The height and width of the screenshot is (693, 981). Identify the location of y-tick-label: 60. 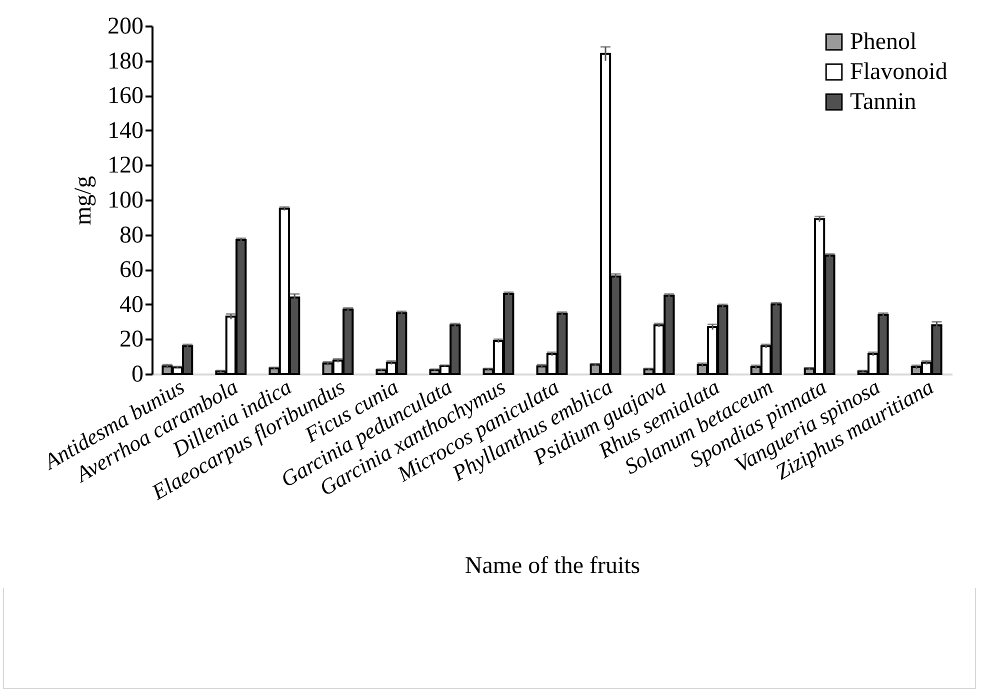
(132, 270).